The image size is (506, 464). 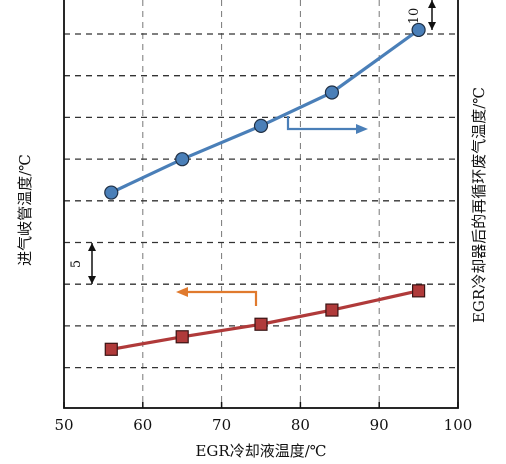 I want to click on right-scale-bar, so click(x=432, y=15).